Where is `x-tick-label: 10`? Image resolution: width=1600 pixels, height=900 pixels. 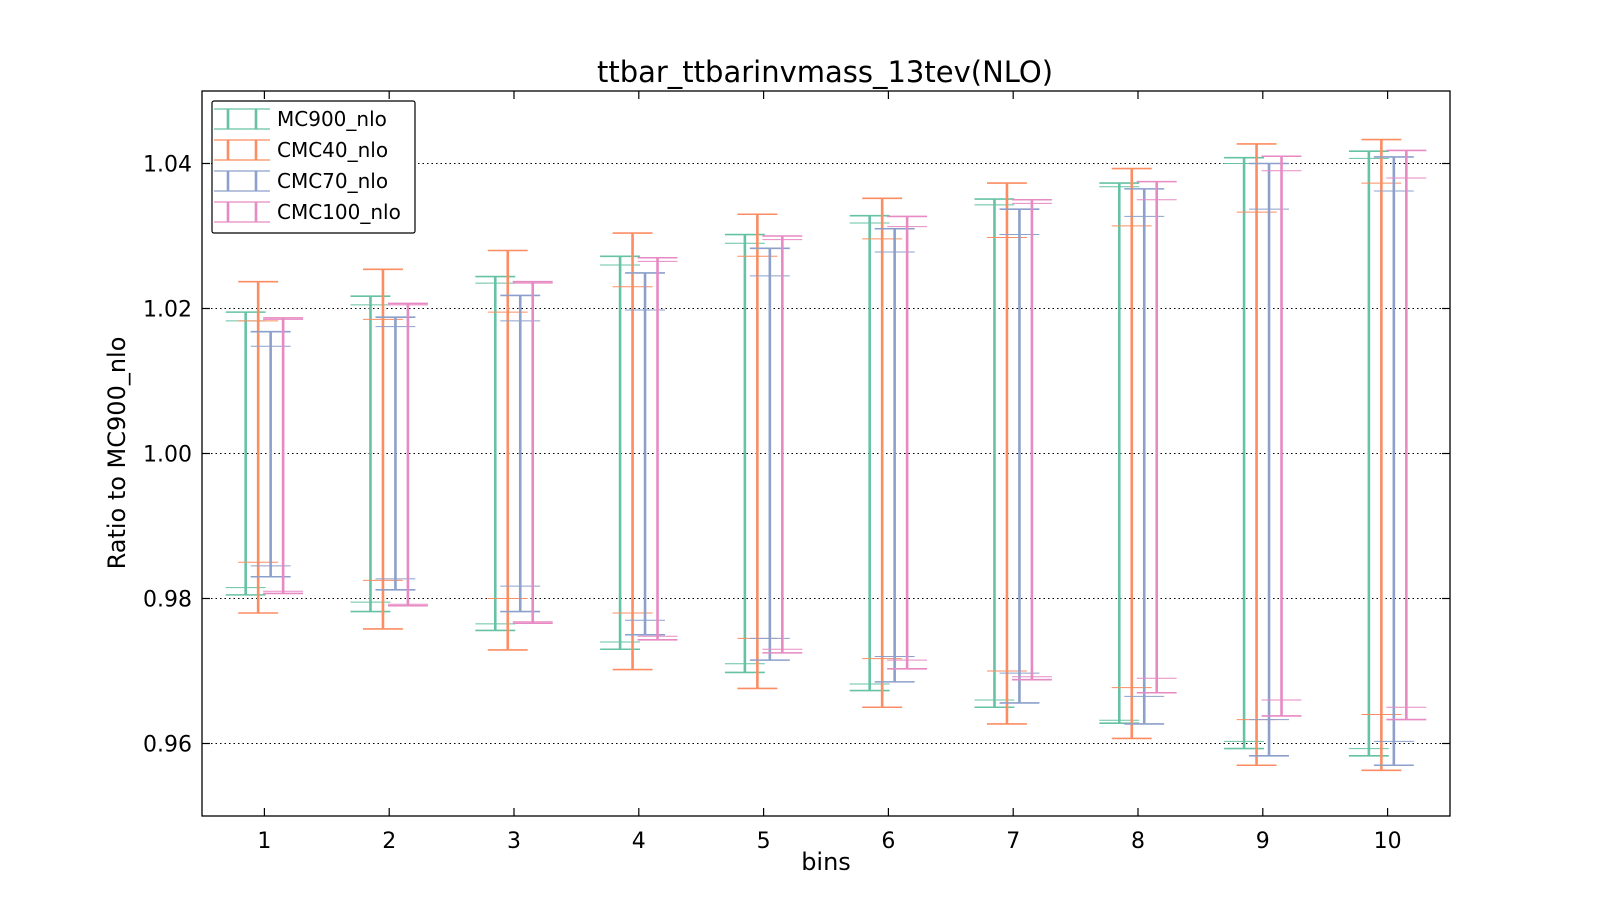
x-tick-label: 10 is located at coordinates (1388, 841).